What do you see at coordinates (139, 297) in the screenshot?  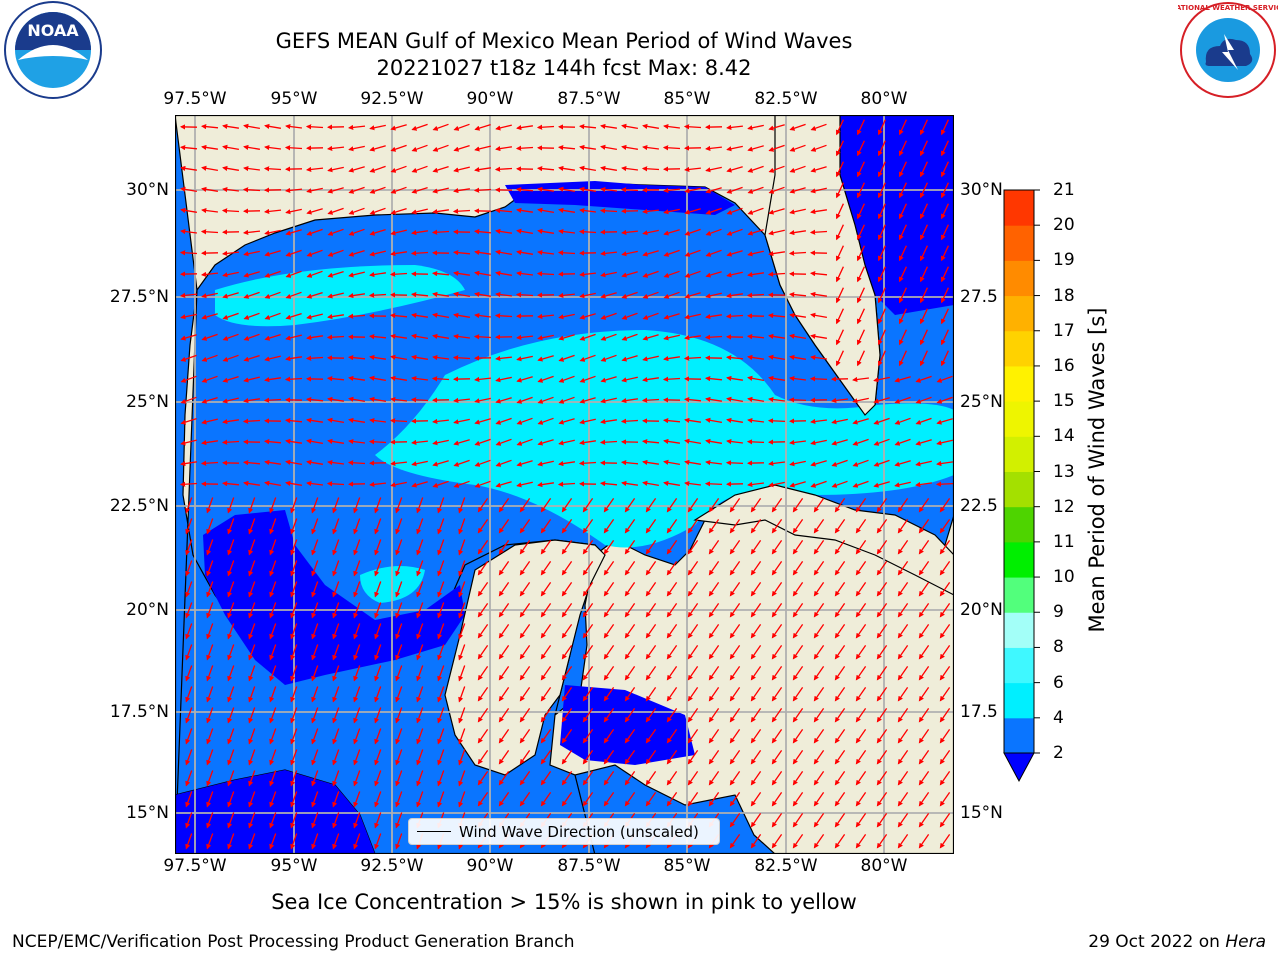 I see `lat-tick-left: 27.5°N` at bounding box center [139, 297].